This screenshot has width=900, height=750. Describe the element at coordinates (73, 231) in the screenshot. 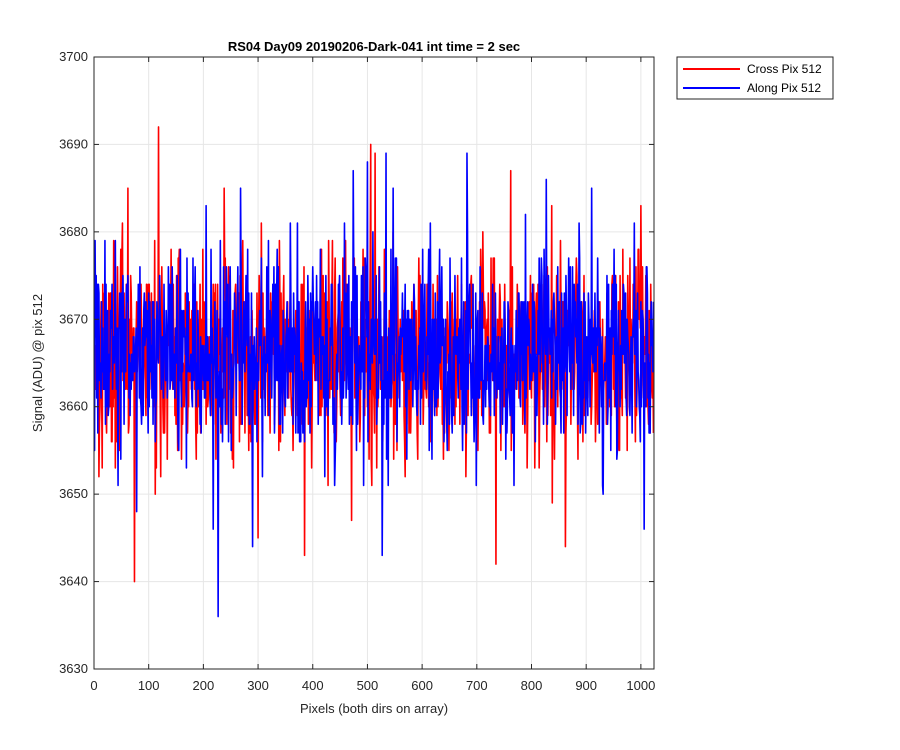

I see `y-tick-label: 3680` at that location.